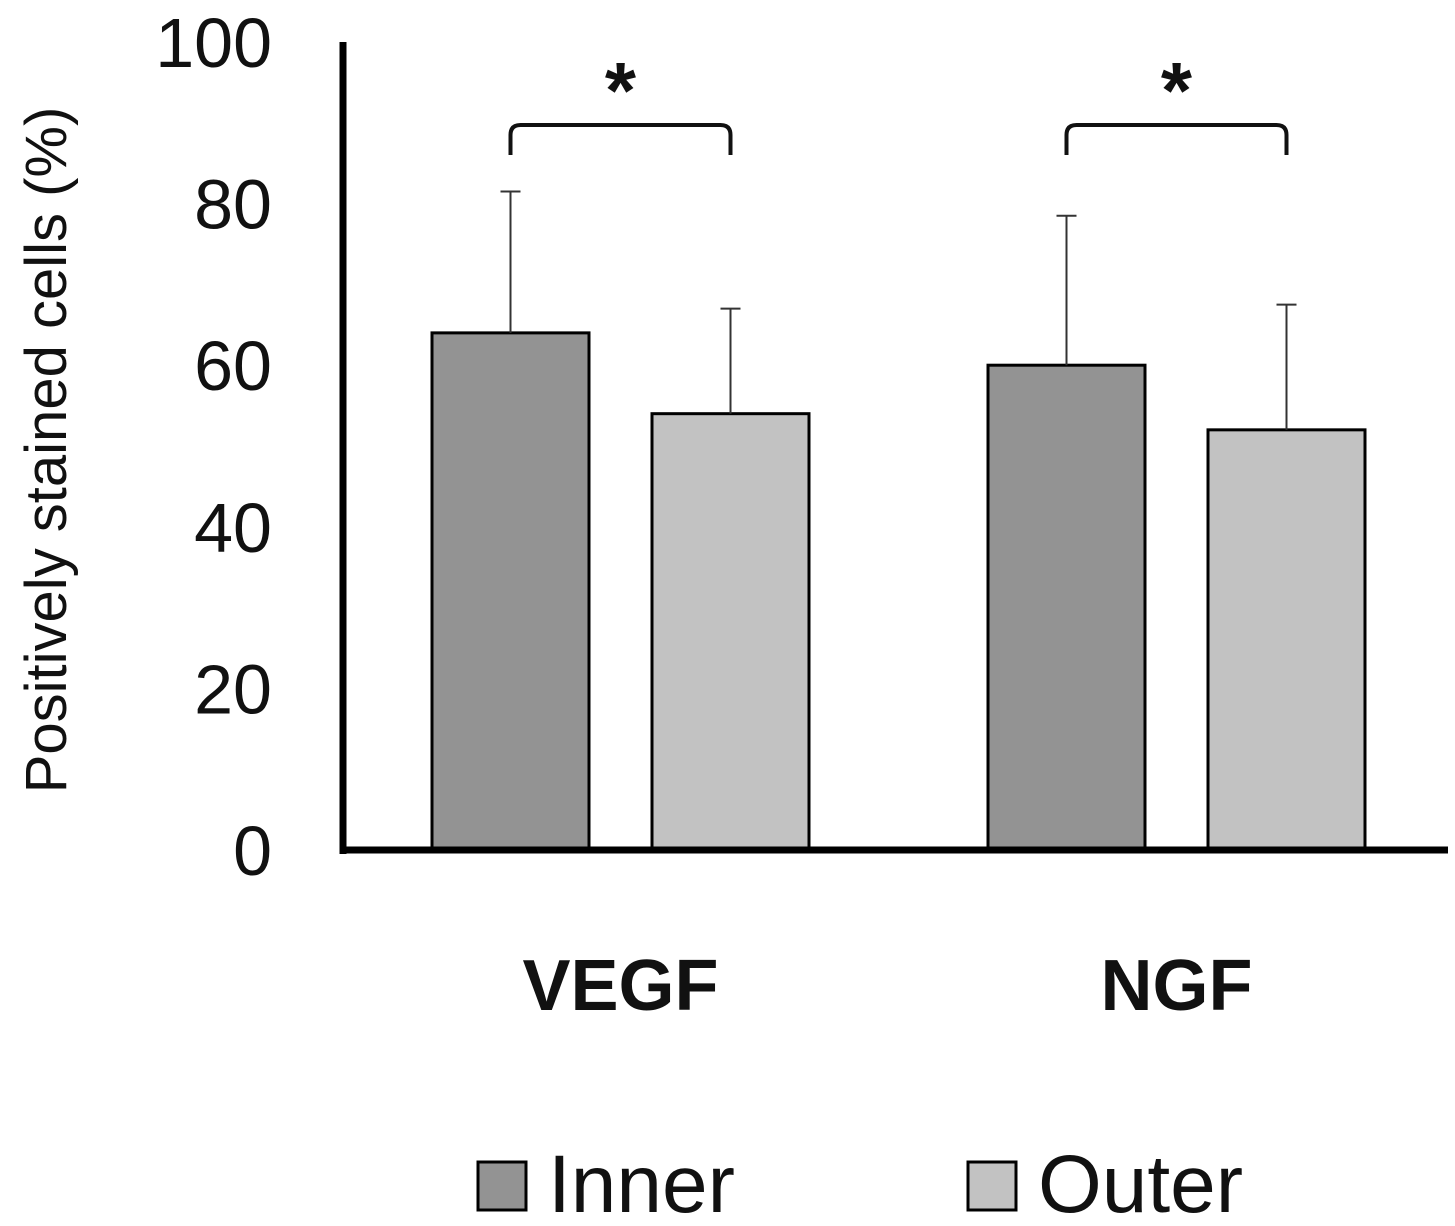 The height and width of the screenshot is (1226, 1455). Describe the element at coordinates (252, 851) in the screenshot. I see `y-tick-label-0: 0` at that location.